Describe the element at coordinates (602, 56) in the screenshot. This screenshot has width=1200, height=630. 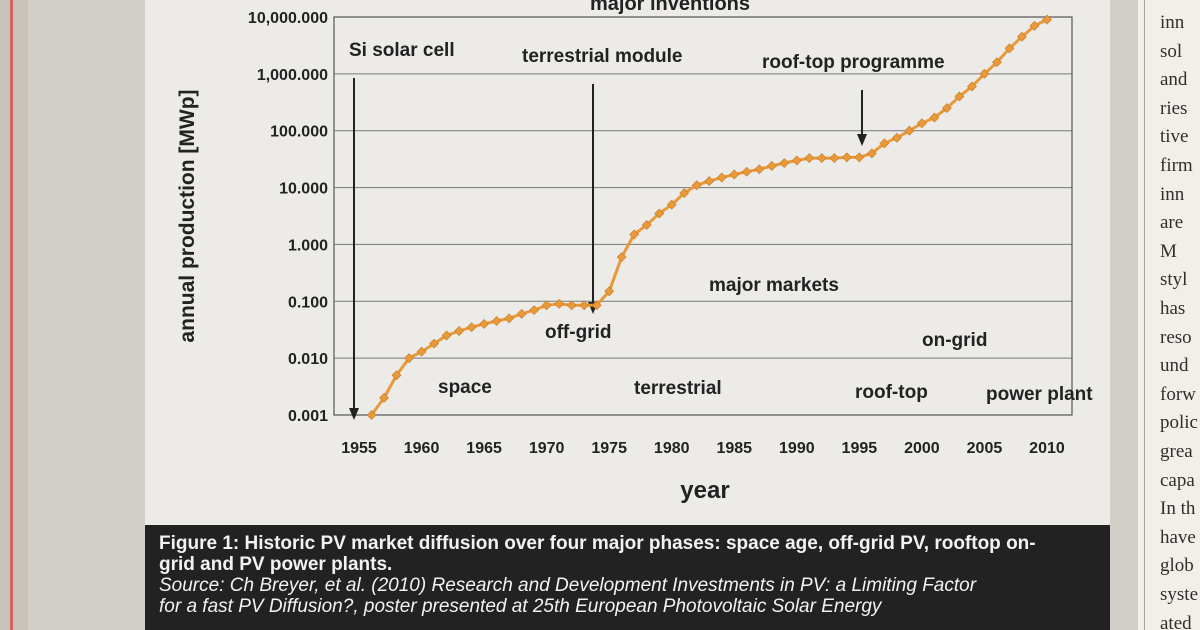
I see `annotation-terrestrial-module: terrestrial module` at that location.